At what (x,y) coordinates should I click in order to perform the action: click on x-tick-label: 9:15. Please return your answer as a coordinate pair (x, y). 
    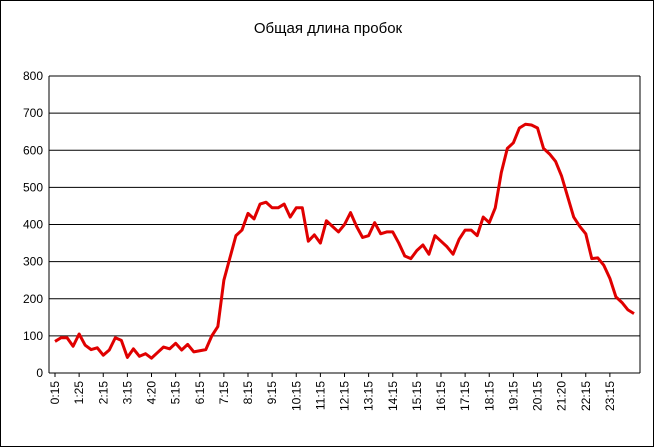
    Looking at the image, I should click on (272, 393).